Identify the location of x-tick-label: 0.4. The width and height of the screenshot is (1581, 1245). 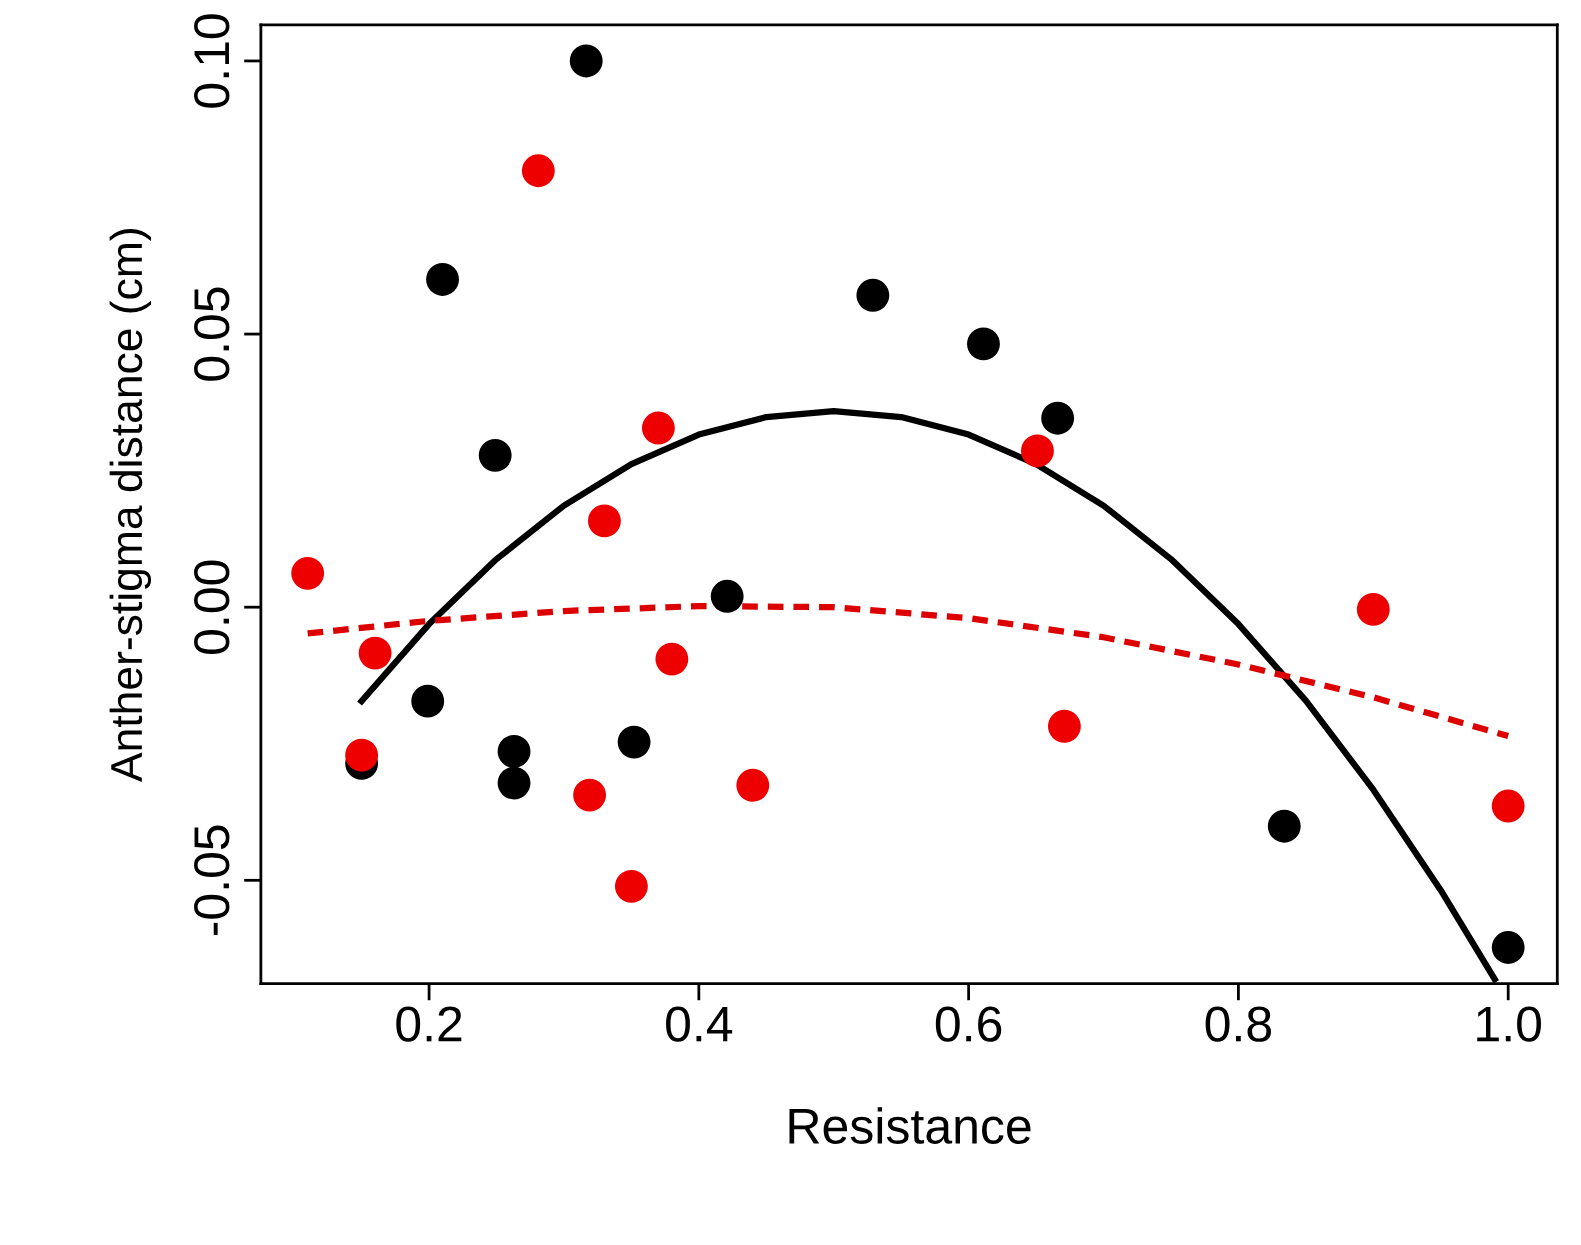
(699, 1024).